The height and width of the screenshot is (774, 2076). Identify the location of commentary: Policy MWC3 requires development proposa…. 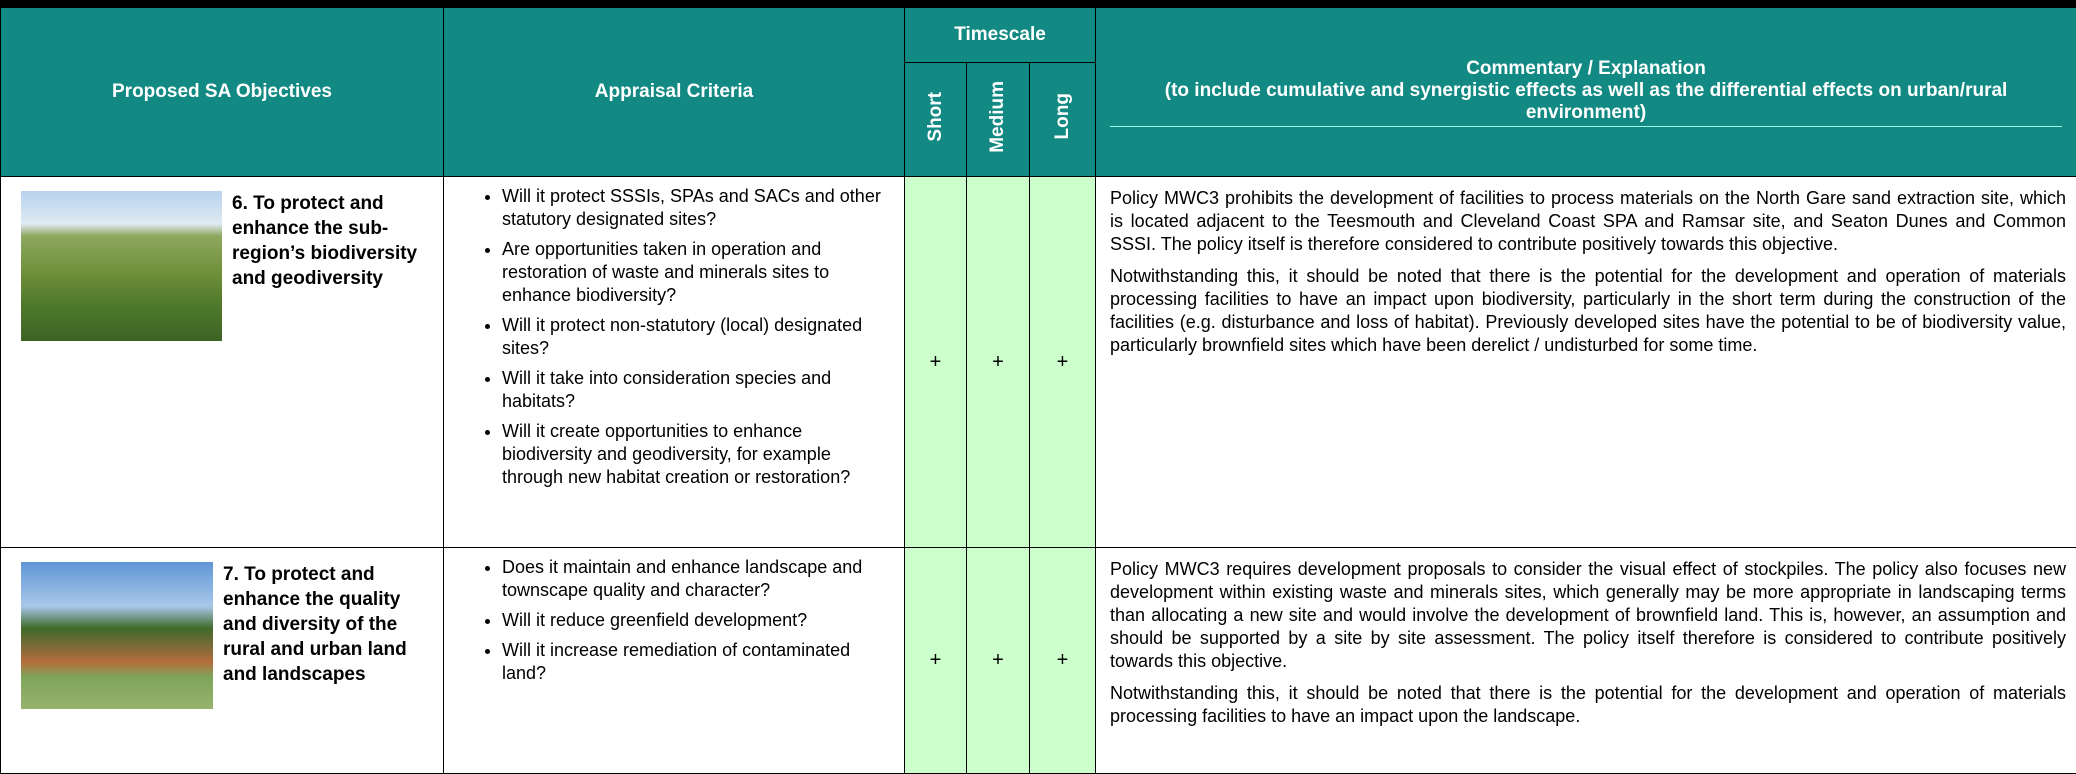
(1586, 638).